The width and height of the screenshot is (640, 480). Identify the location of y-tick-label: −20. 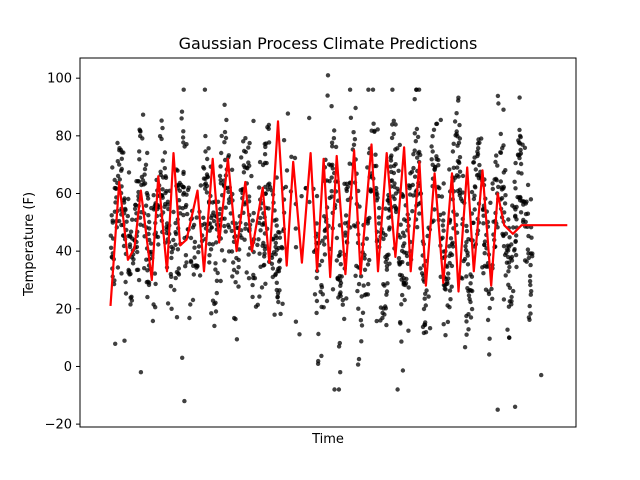
(58, 425).